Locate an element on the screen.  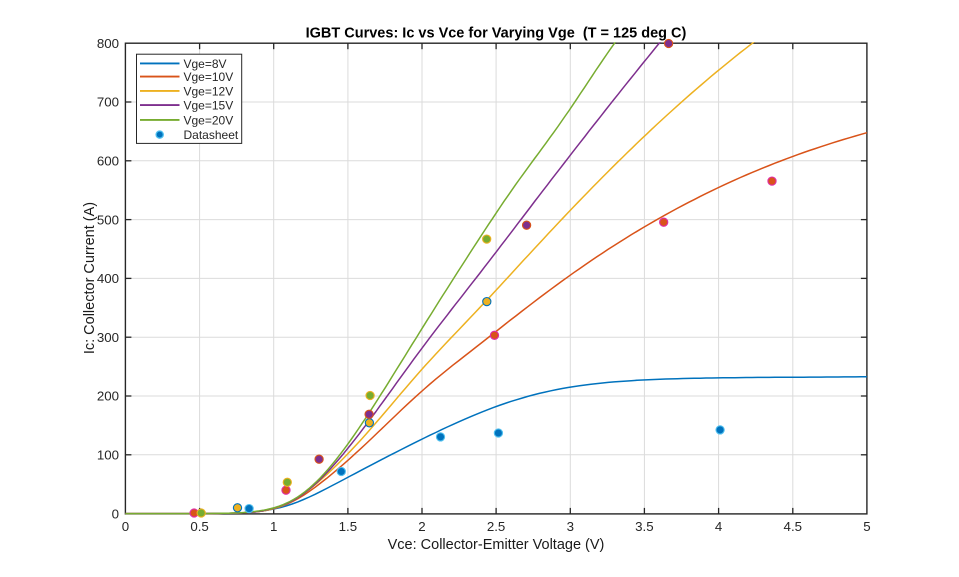
svg-text: 2 is located at coordinates (421, 526).